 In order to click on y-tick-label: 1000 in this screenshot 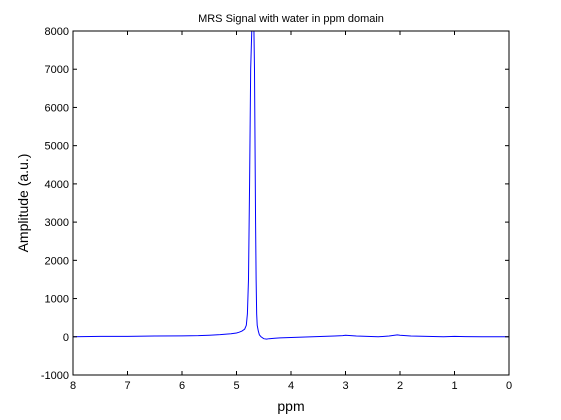, I will do `click(57, 300)`.